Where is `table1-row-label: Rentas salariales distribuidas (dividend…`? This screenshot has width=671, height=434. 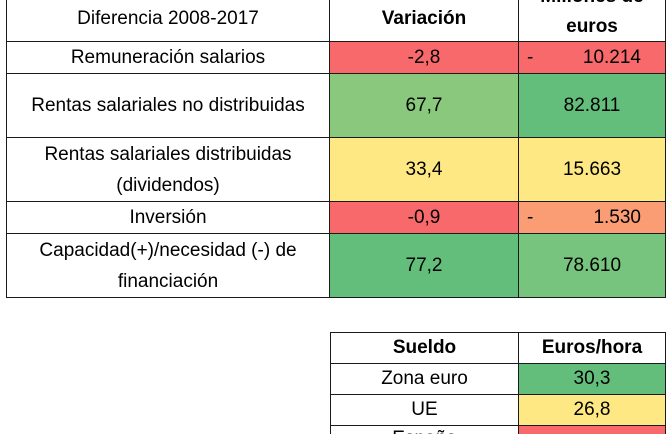 table1-row-label: Rentas salariales distribuidas (dividend… is located at coordinates (168, 170).